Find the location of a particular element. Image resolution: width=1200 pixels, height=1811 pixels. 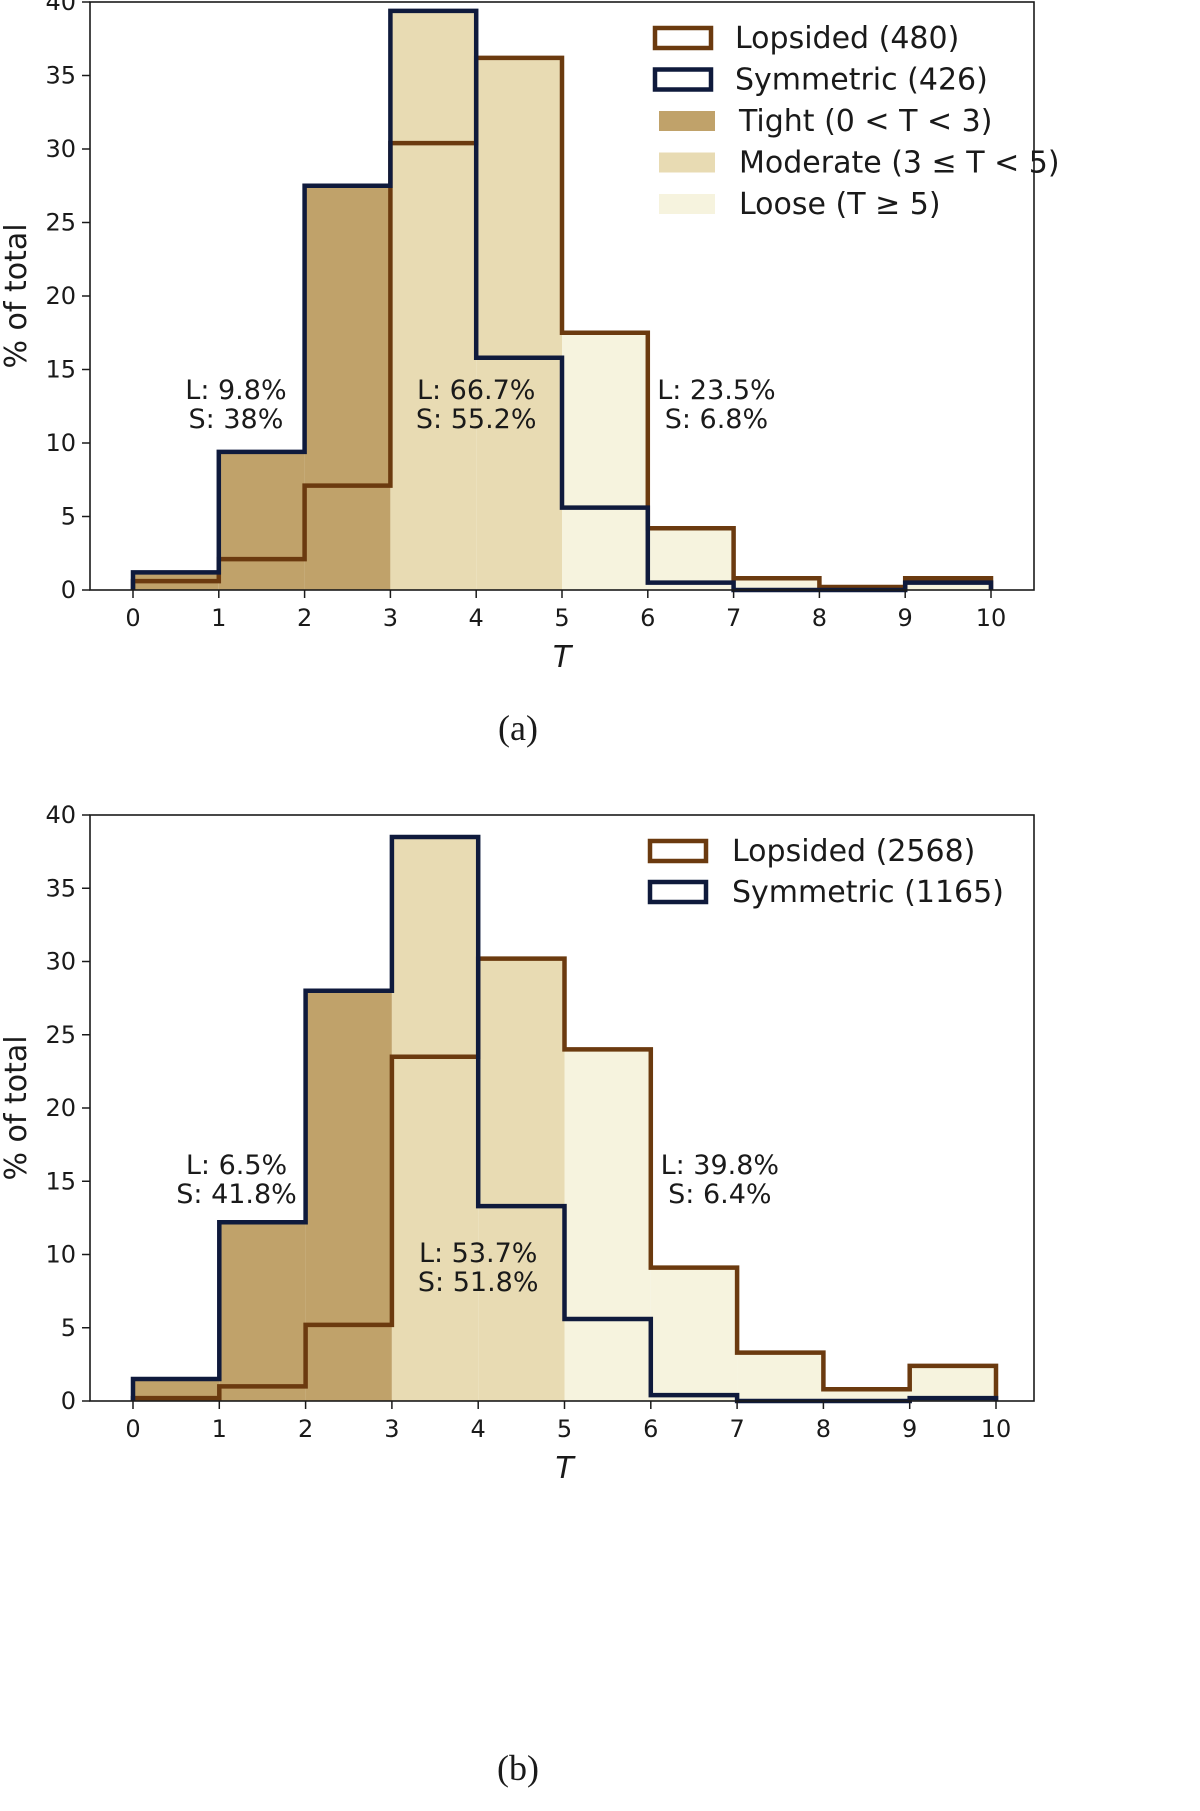

region-annotation-1-line-1: S: 51.8% is located at coordinates (478, 1282).